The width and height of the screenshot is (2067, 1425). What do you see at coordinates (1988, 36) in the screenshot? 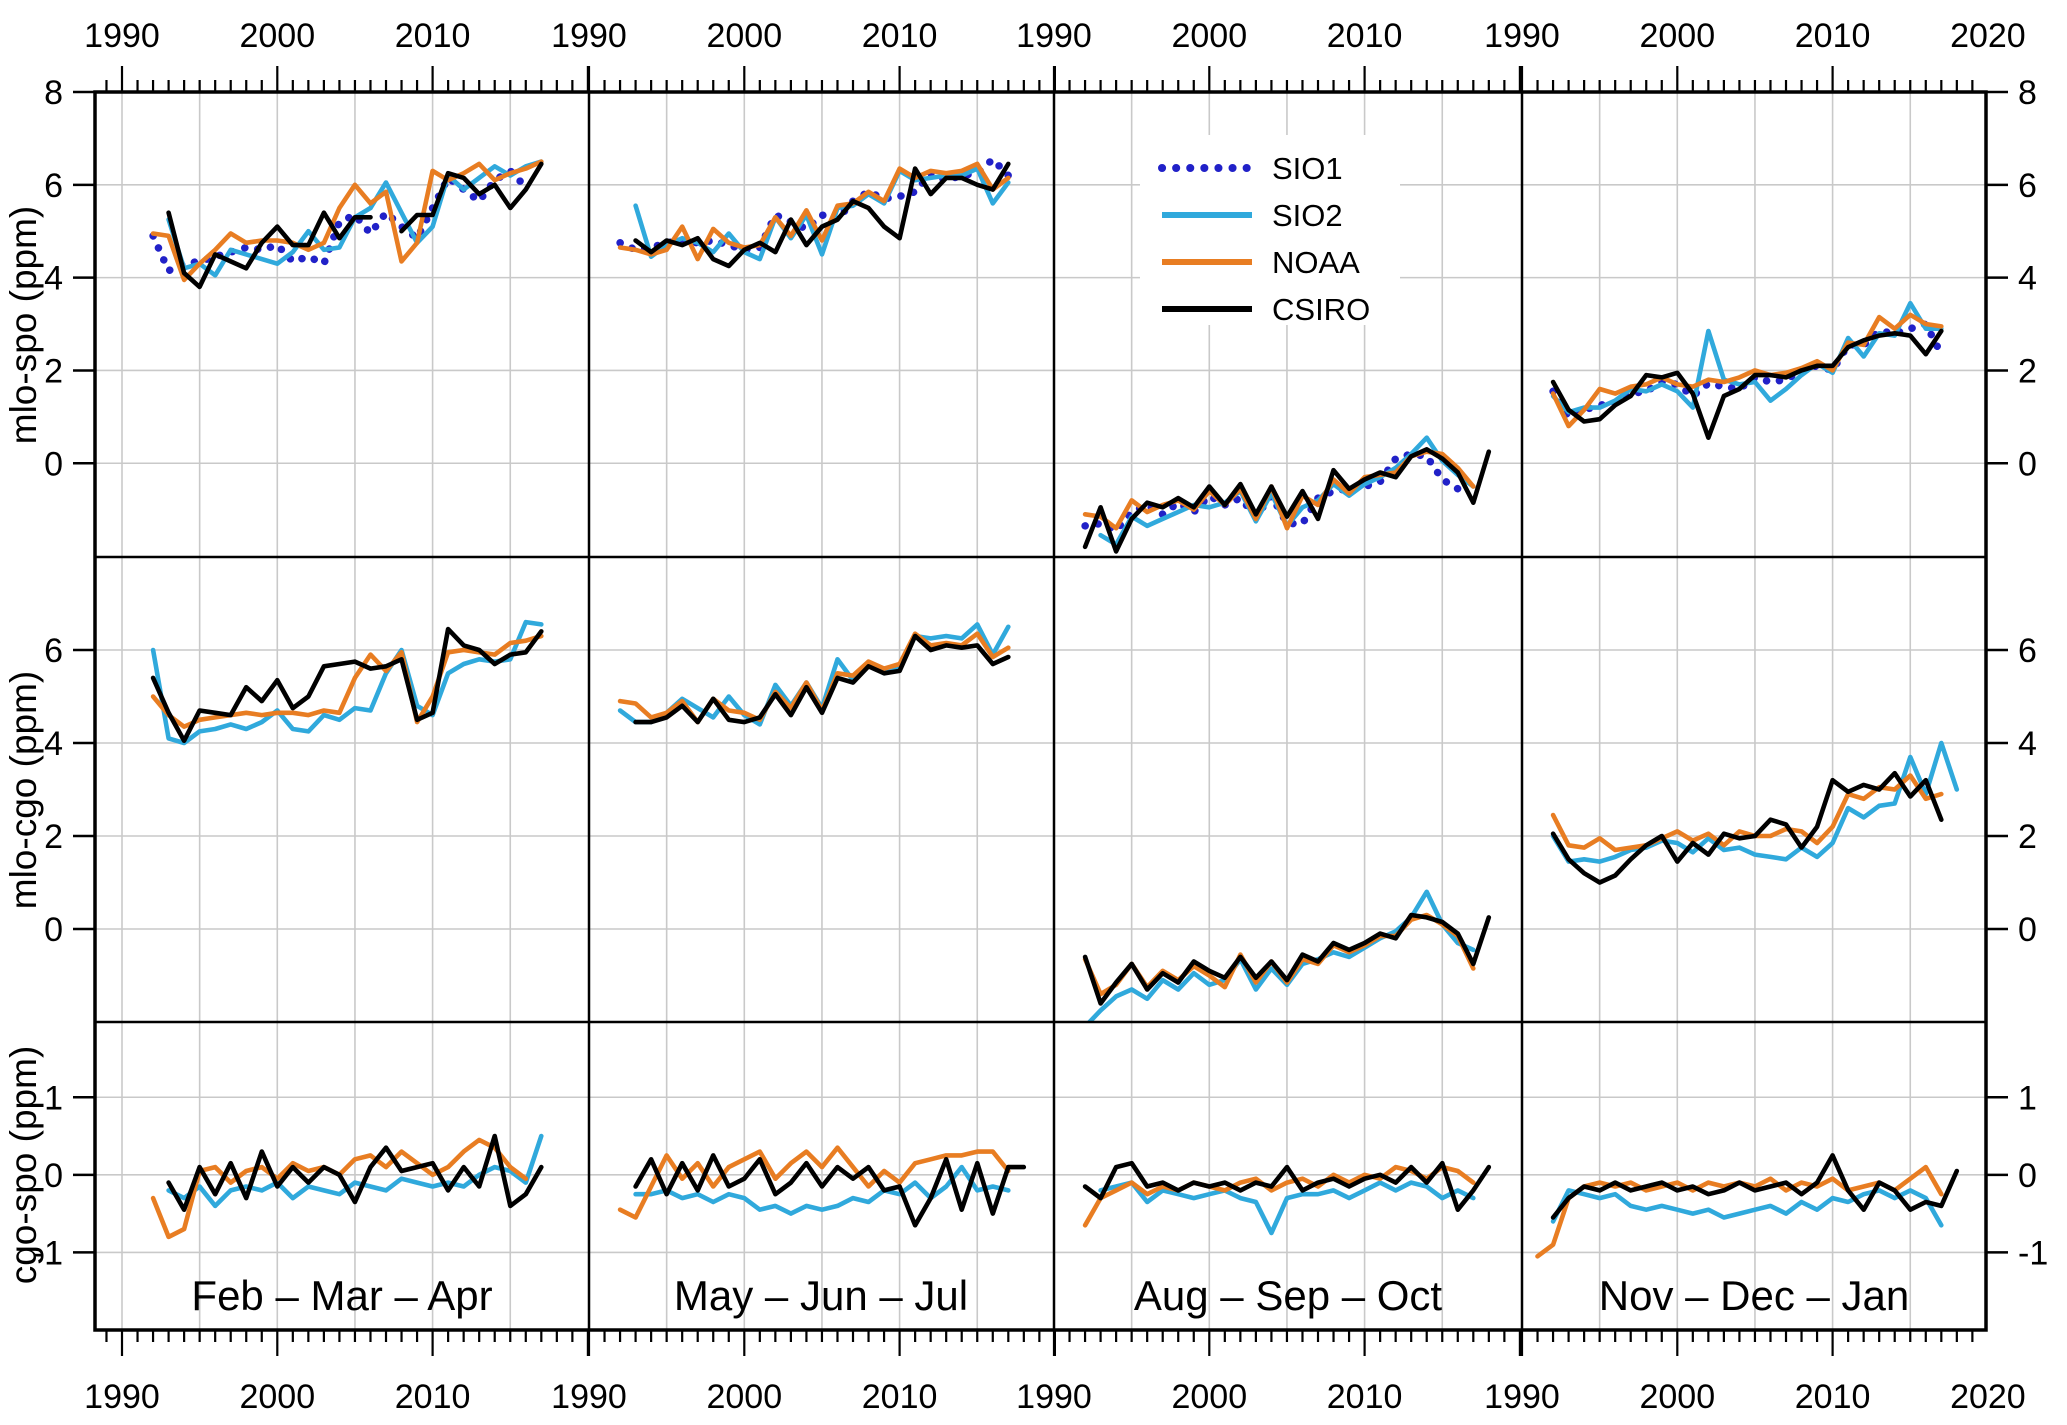
I see `x-tick-label-top: 2020` at bounding box center [1988, 36].